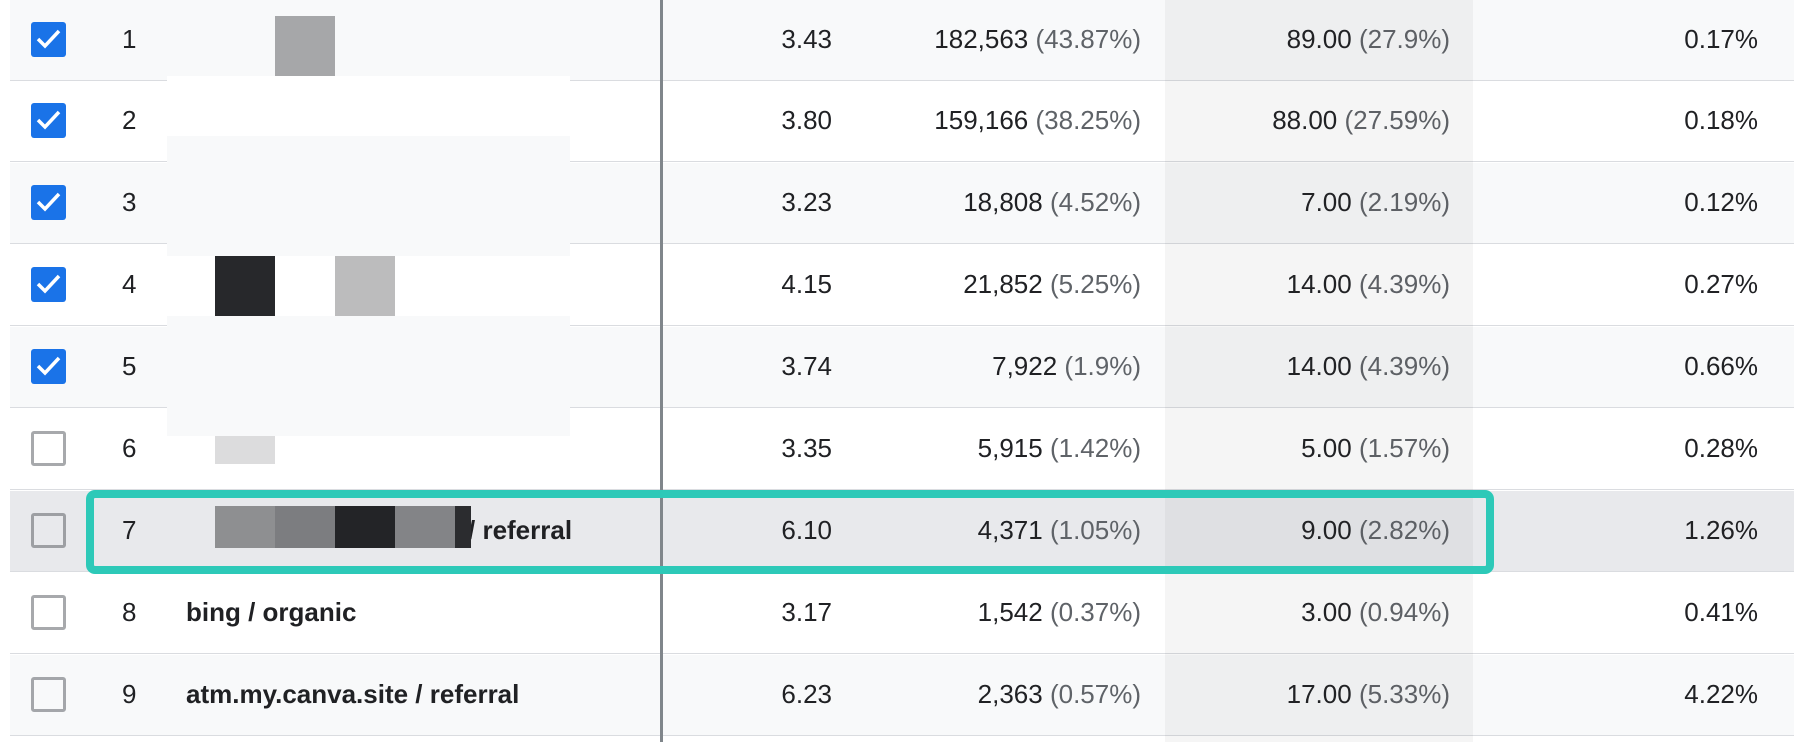  Describe the element at coordinates (1404, 39) in the screenshot. I see `metric-percent: (27.9%)` at that location.